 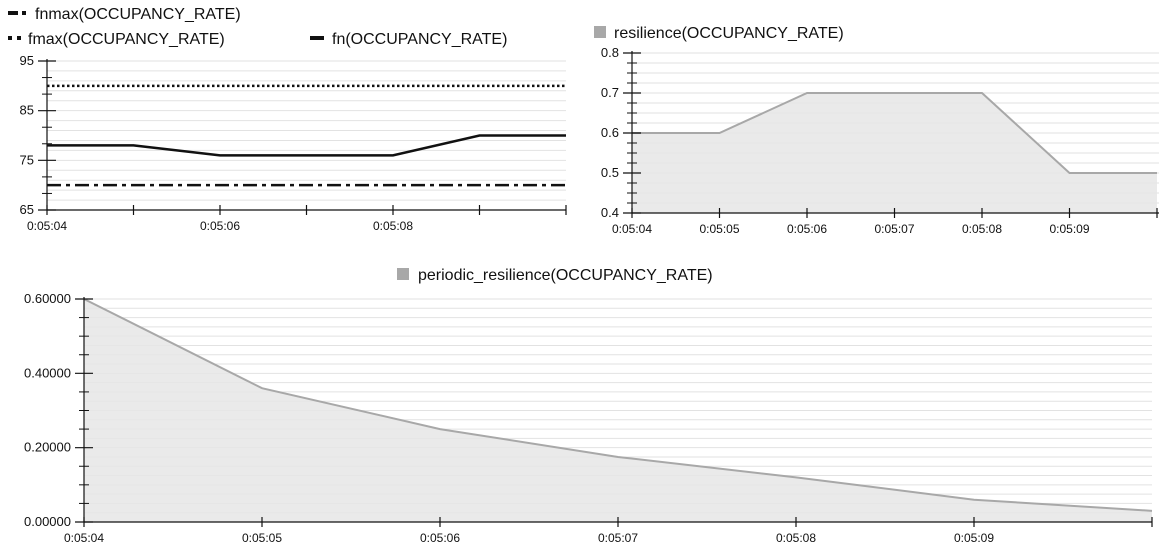 I want to click on chart2-series, so click(x=894, y=152).